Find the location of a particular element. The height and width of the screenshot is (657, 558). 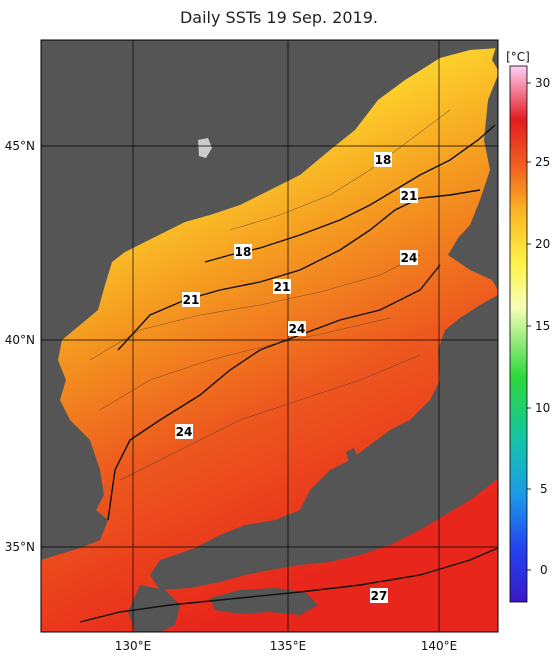

land-kyushu is located at coordinates (154, 608).